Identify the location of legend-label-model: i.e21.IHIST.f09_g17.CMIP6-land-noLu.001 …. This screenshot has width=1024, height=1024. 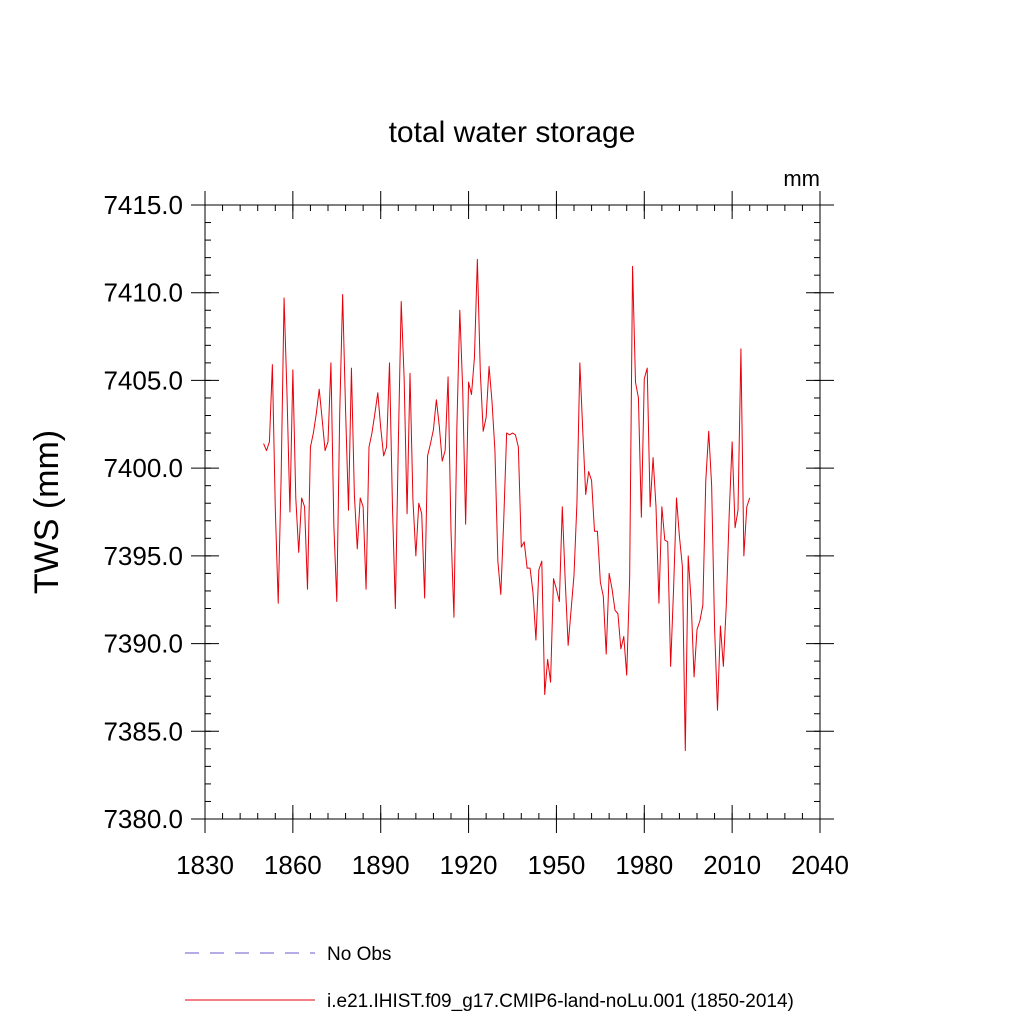
(560, 1001).